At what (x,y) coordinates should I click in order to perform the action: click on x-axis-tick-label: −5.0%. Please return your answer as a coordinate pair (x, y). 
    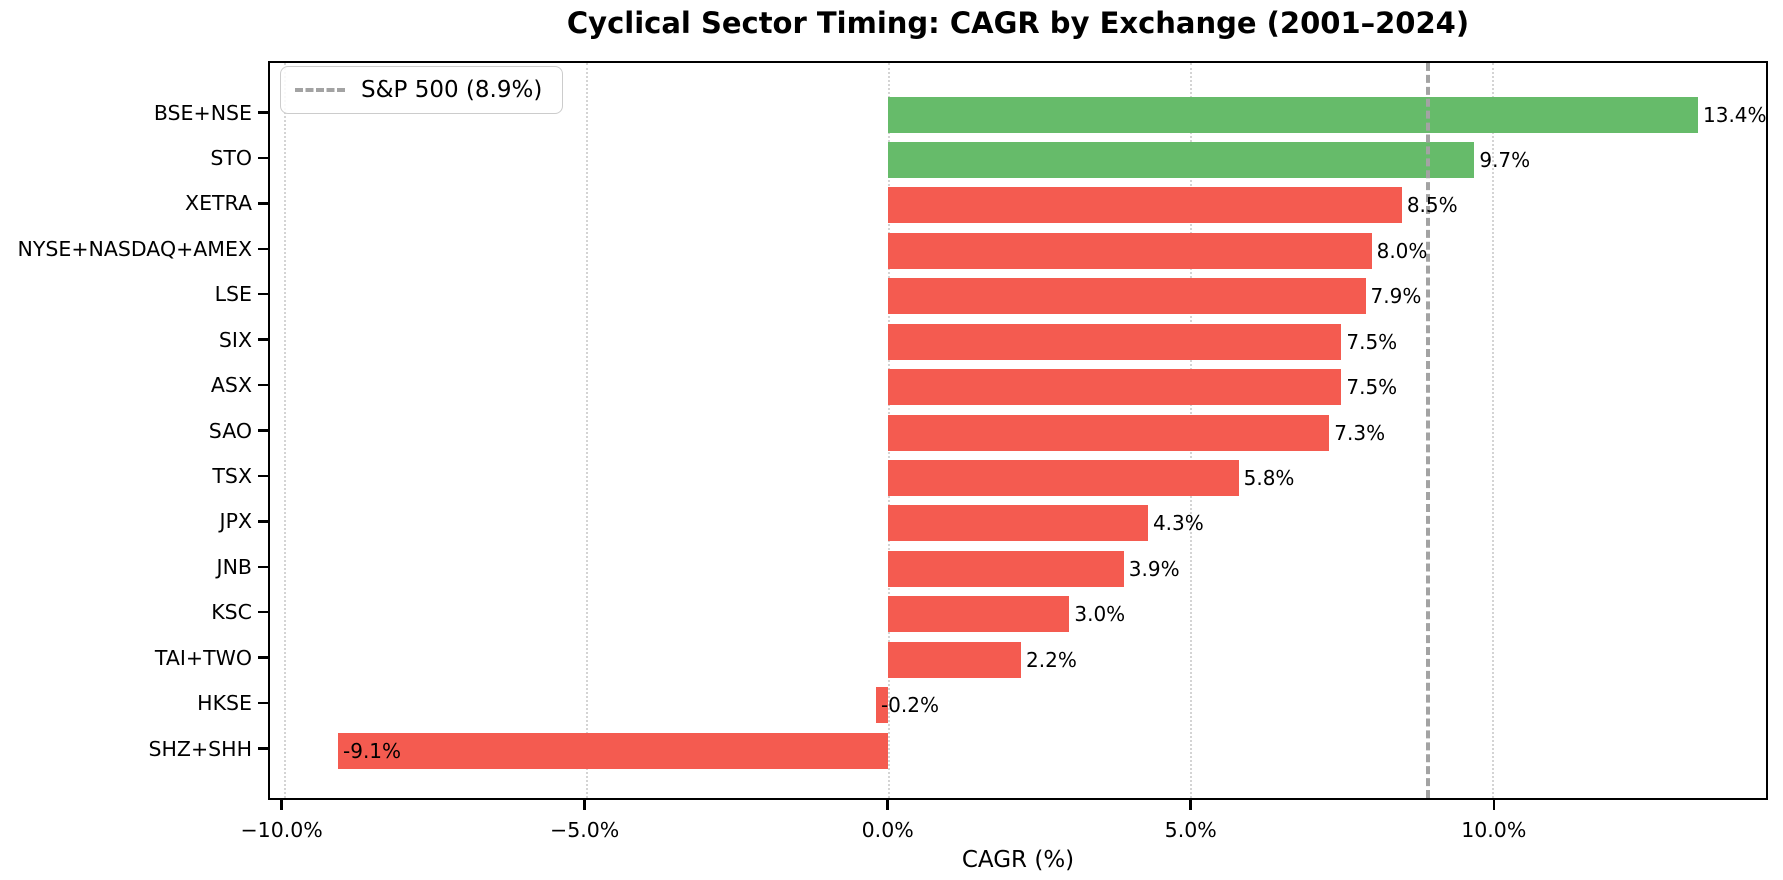
    Looking at the image, I should click on (585, 830).